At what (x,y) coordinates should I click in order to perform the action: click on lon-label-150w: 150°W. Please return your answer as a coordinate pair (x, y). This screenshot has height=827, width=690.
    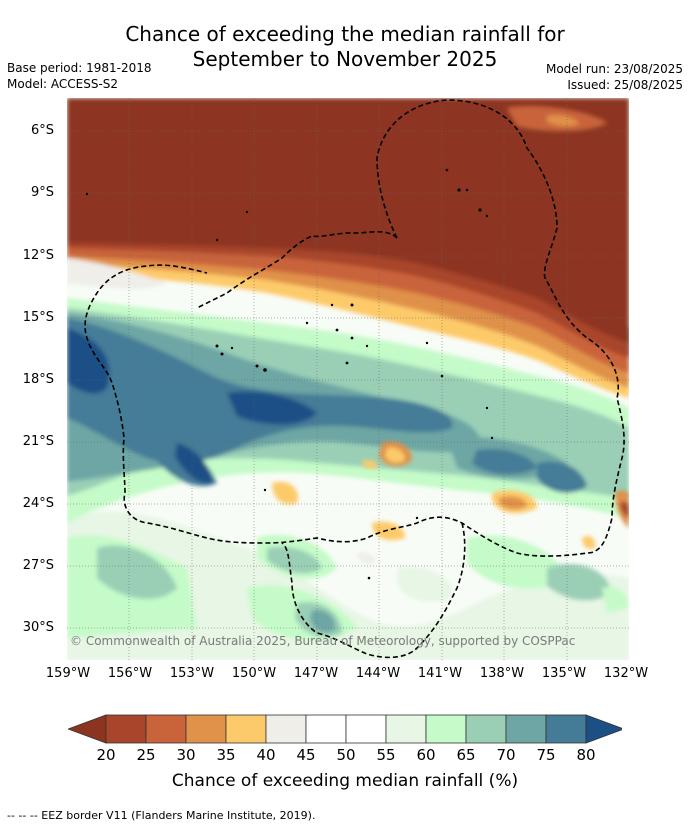
    Looking at the image, I should click on (254, 673).